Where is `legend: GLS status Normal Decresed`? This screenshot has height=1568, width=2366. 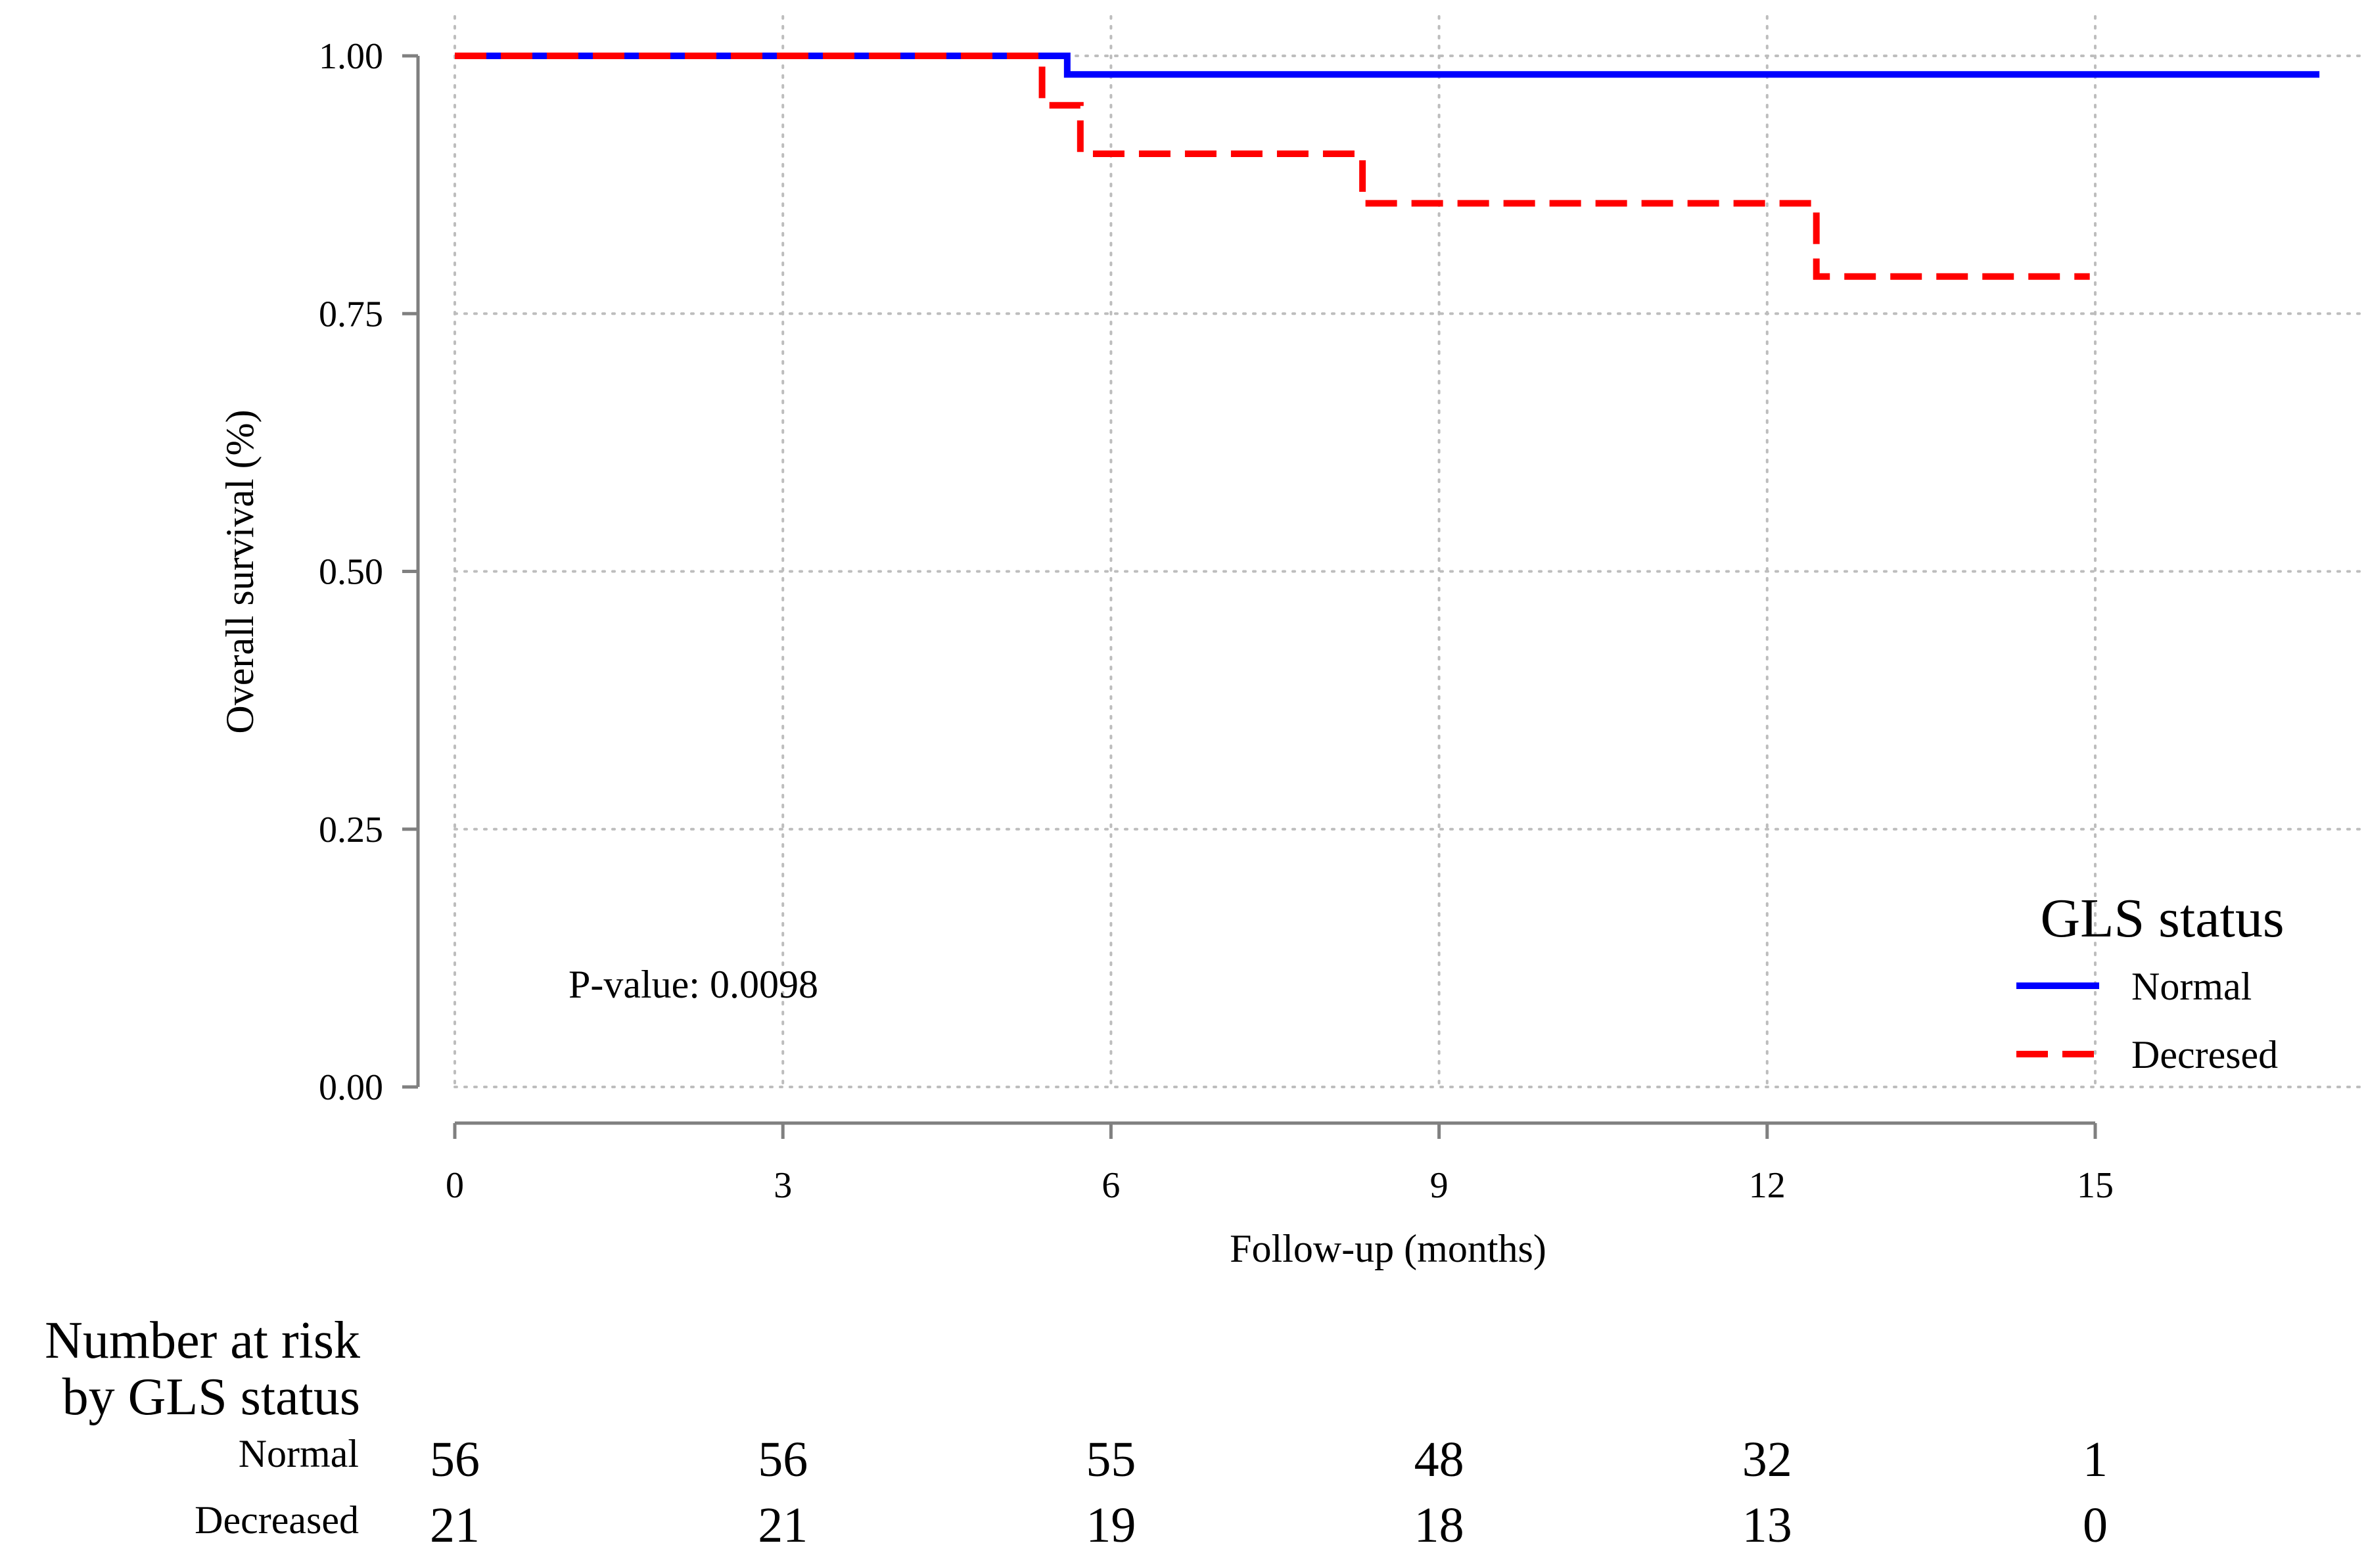 legend: GLS status Normal Decresed is located at coordinates (2151, 982).